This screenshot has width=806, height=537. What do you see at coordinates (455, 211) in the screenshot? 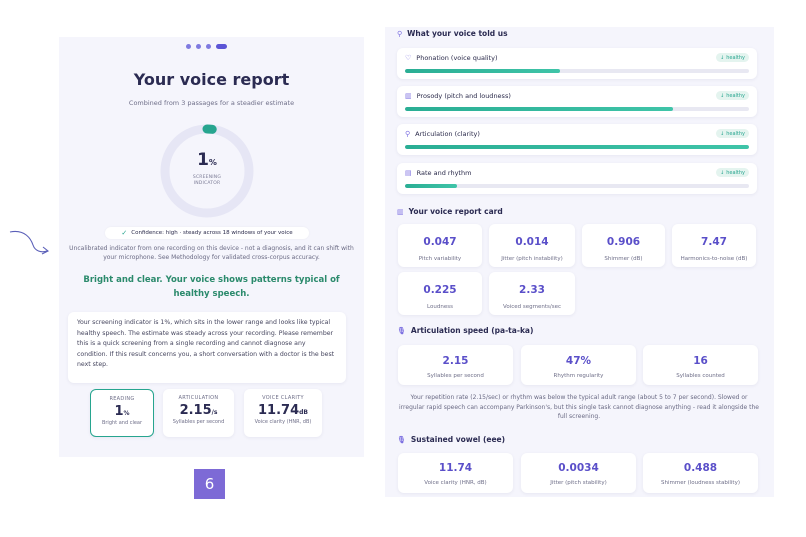
I see `section-title-text: Your voice report card` at bounding box center [455, 211].